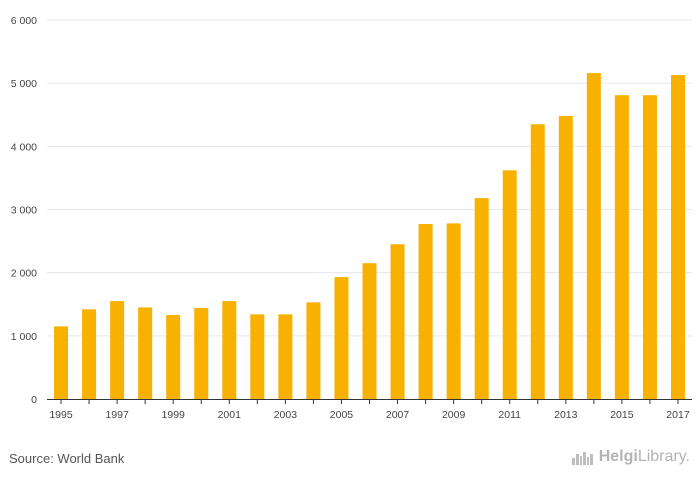 This screenshot has height=483, width=700. Describe the element at coordinates (566, 415) in the screenshot. I see `x-tick-label: 2013` at that location.